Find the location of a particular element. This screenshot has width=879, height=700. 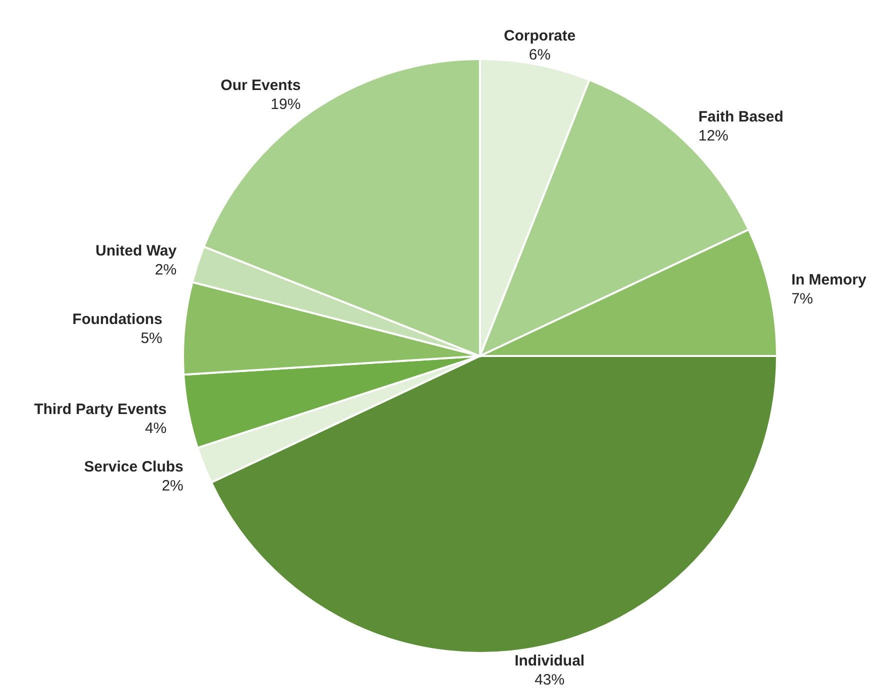

slice-label: Our Events is located at coordinates (260, 85).